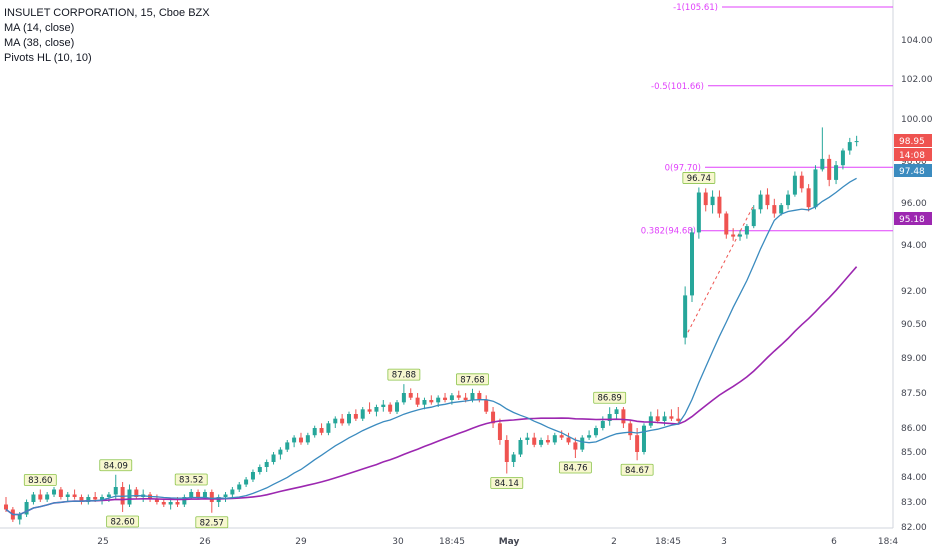  I want to click on ma14-legend: MA (14, close), so click(39, 28).